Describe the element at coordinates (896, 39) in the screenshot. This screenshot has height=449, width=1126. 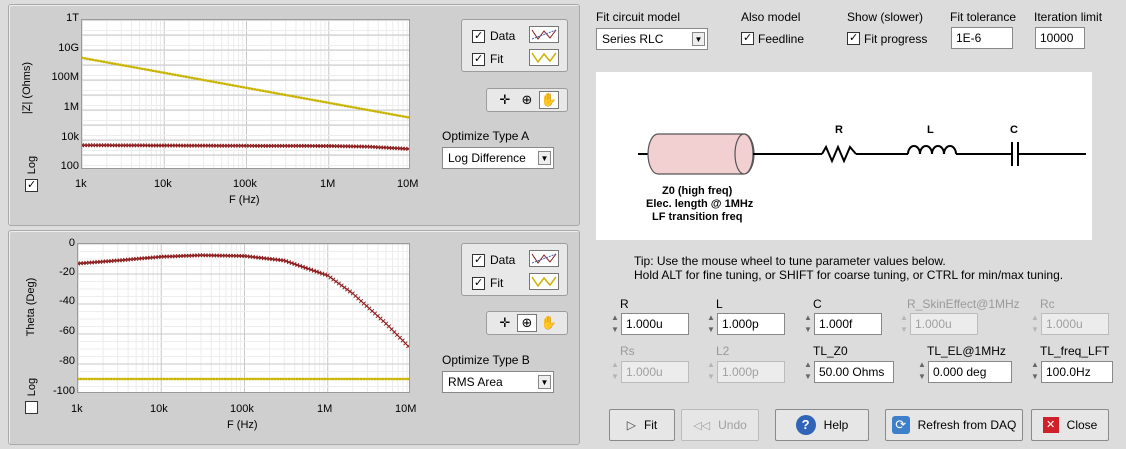
I see `fit-progress-label: Fit progress` at that location.